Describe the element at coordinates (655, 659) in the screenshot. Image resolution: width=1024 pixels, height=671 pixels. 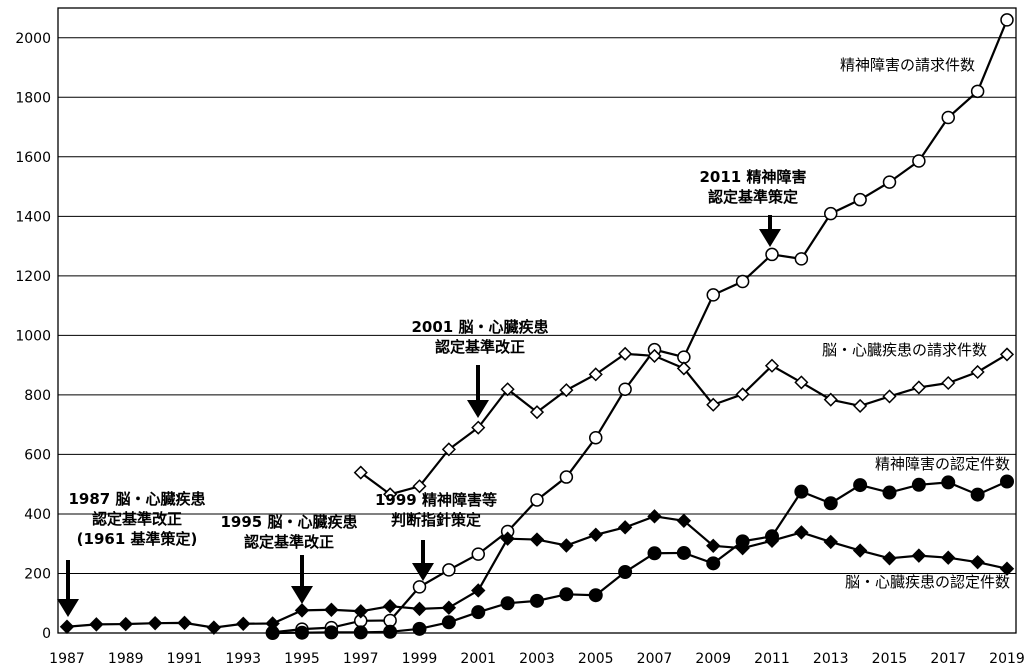
I see `x-tick-label: 2007` at that location.